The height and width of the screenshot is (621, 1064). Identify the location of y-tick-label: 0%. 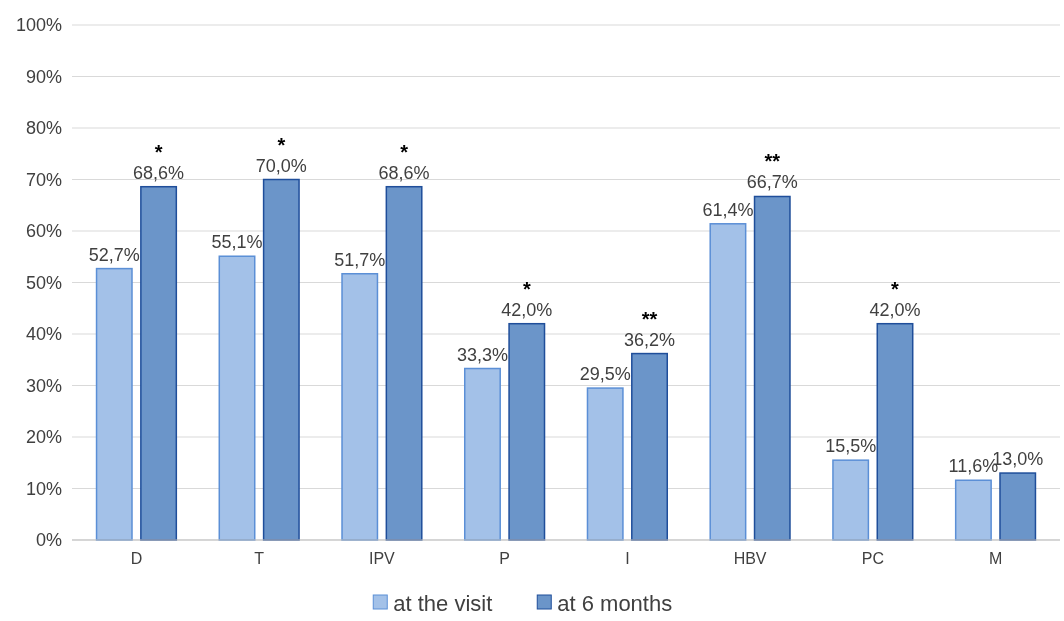
(48, 540).